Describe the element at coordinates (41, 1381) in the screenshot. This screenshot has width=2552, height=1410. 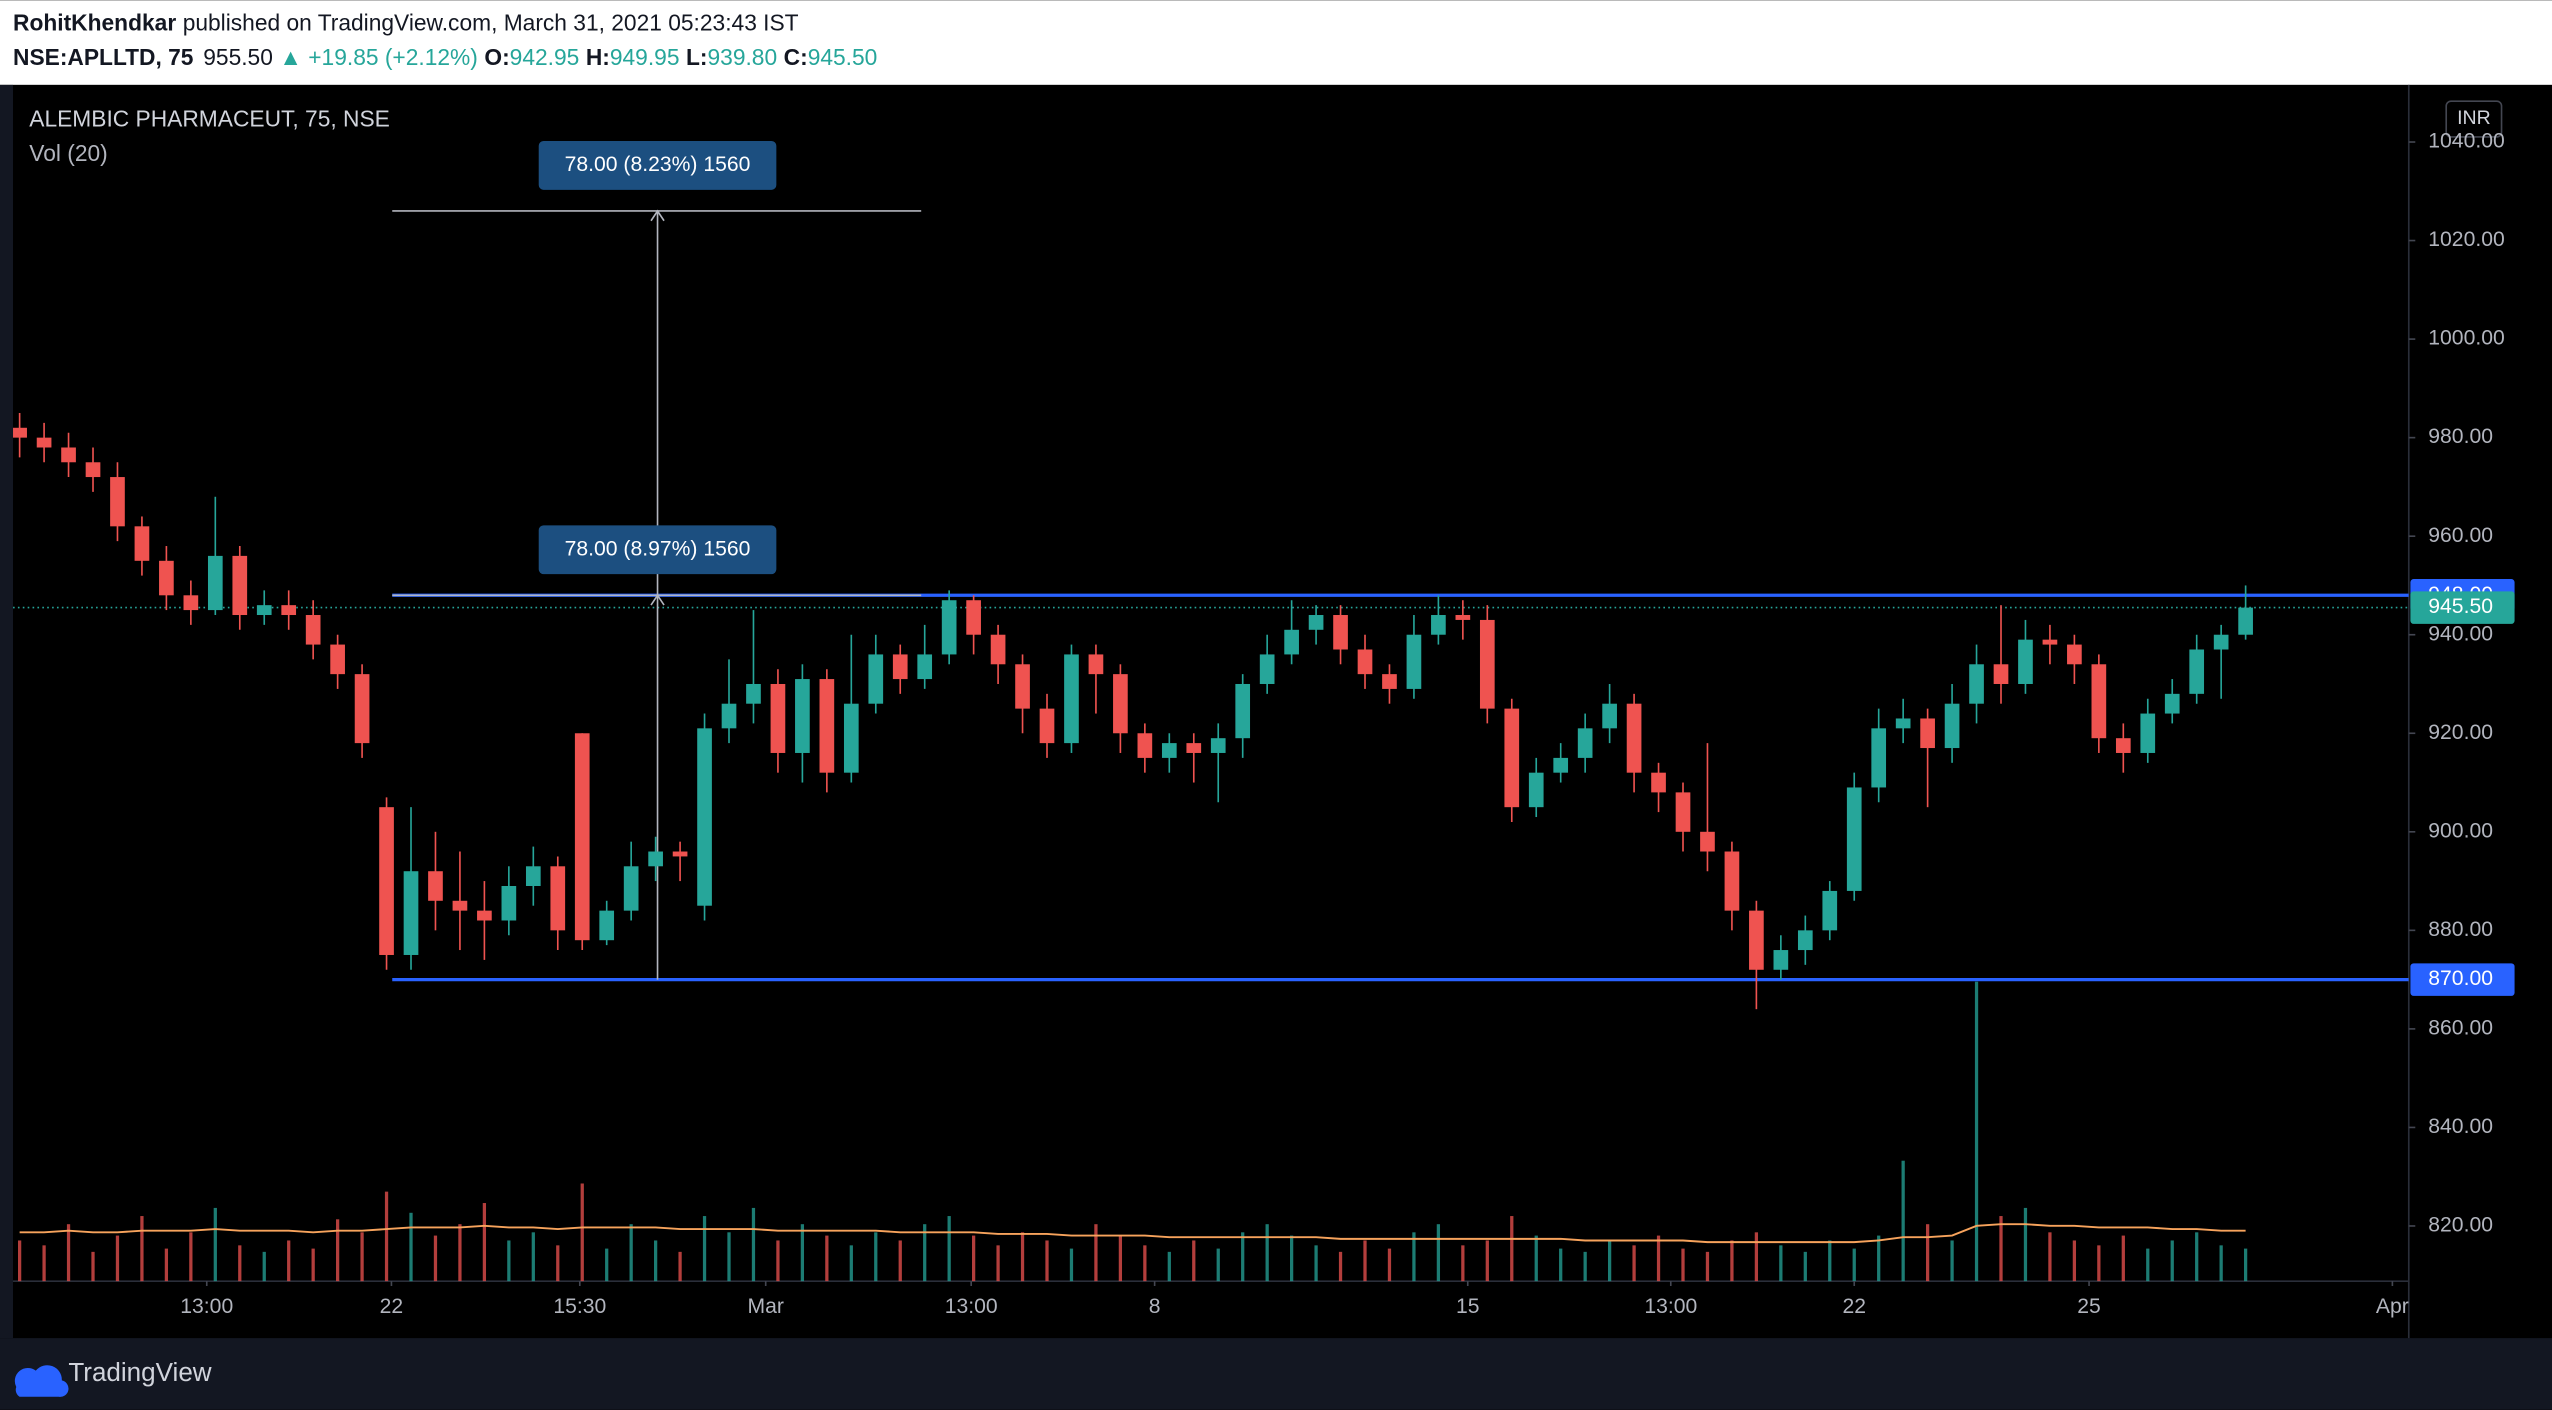
I see `logo` at that location.